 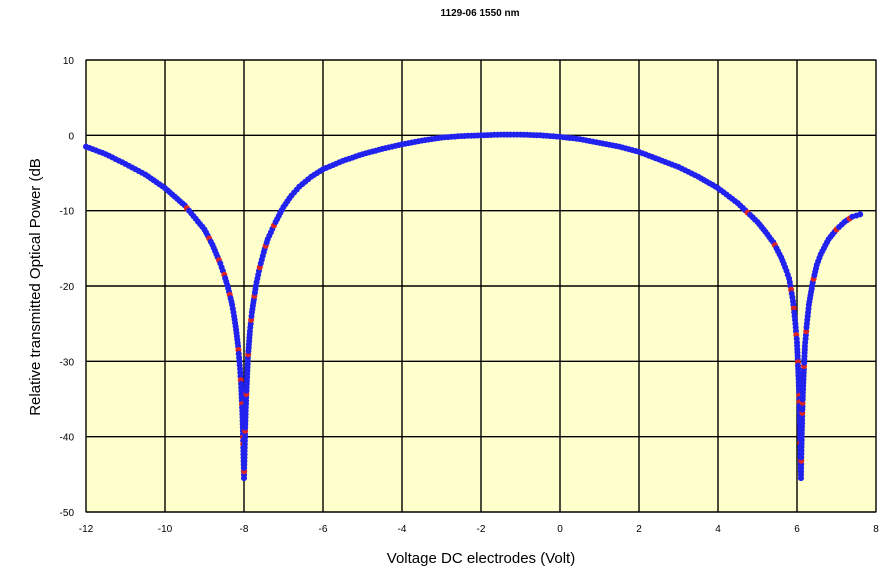 I want to click on y-tick-label: -40, so click(x=67, y=438).